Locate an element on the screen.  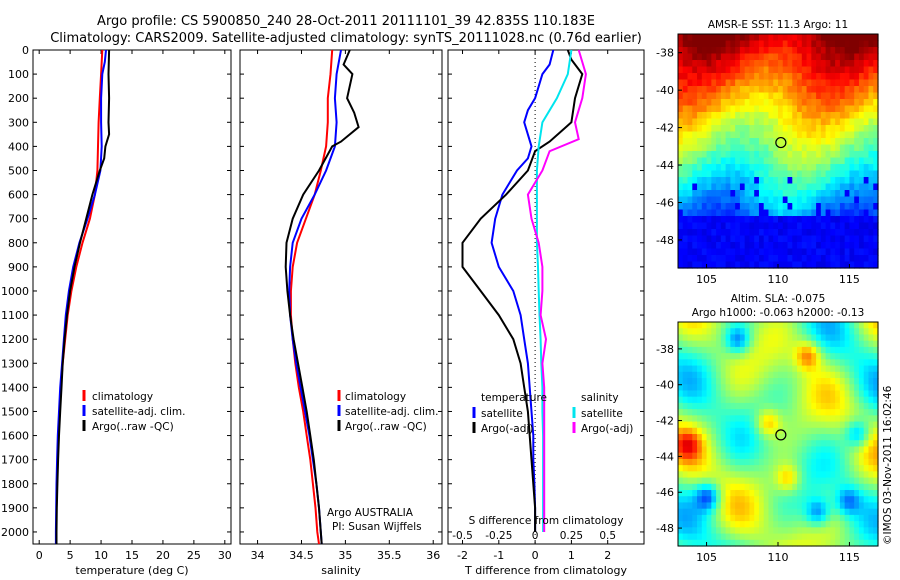
copyright-label: ©IMOS 03-Nov-2011 16:02:46 is located at coordinates (888, 465).